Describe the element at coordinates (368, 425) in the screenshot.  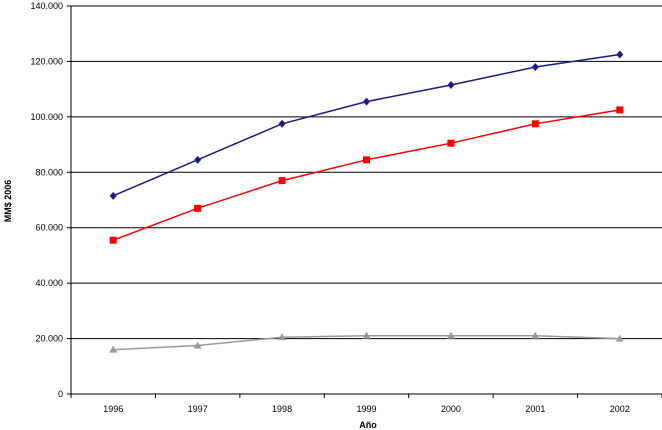
I see `x-axis-title: Año` at that location.